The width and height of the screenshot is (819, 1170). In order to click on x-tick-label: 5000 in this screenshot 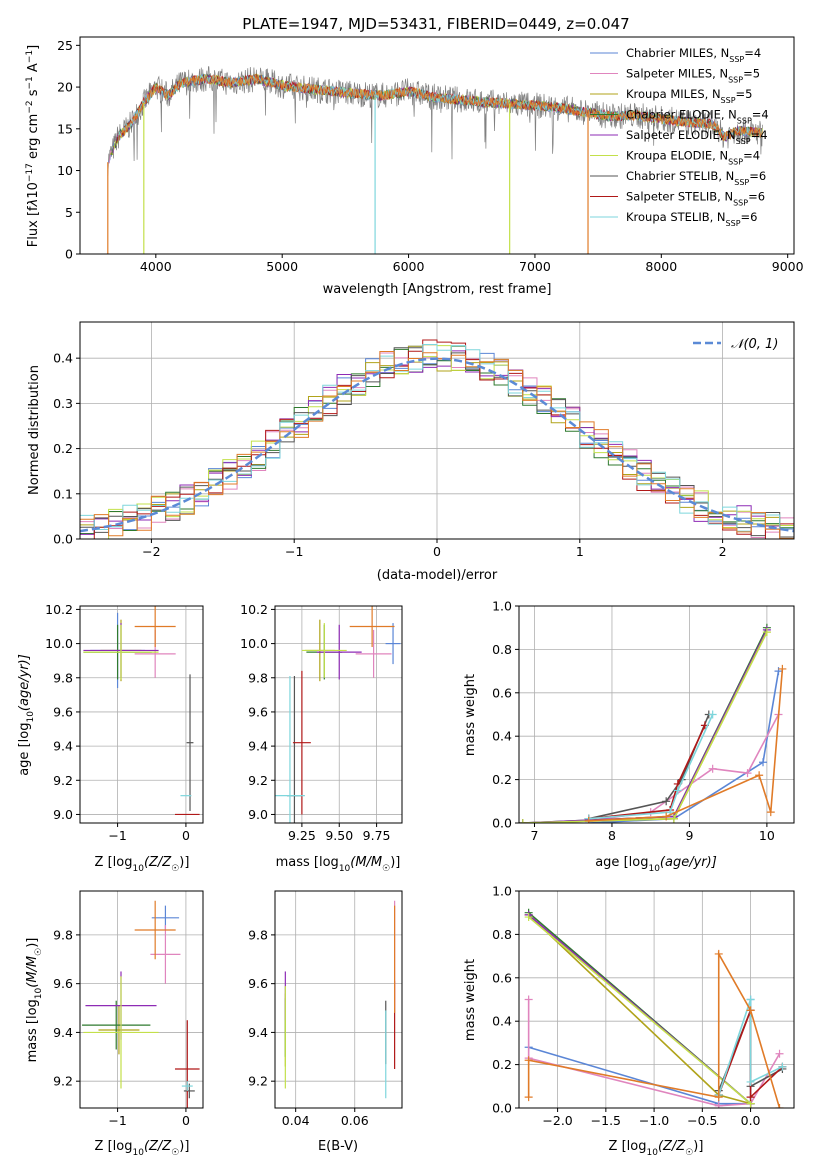, I will do `click(282, 266)`.